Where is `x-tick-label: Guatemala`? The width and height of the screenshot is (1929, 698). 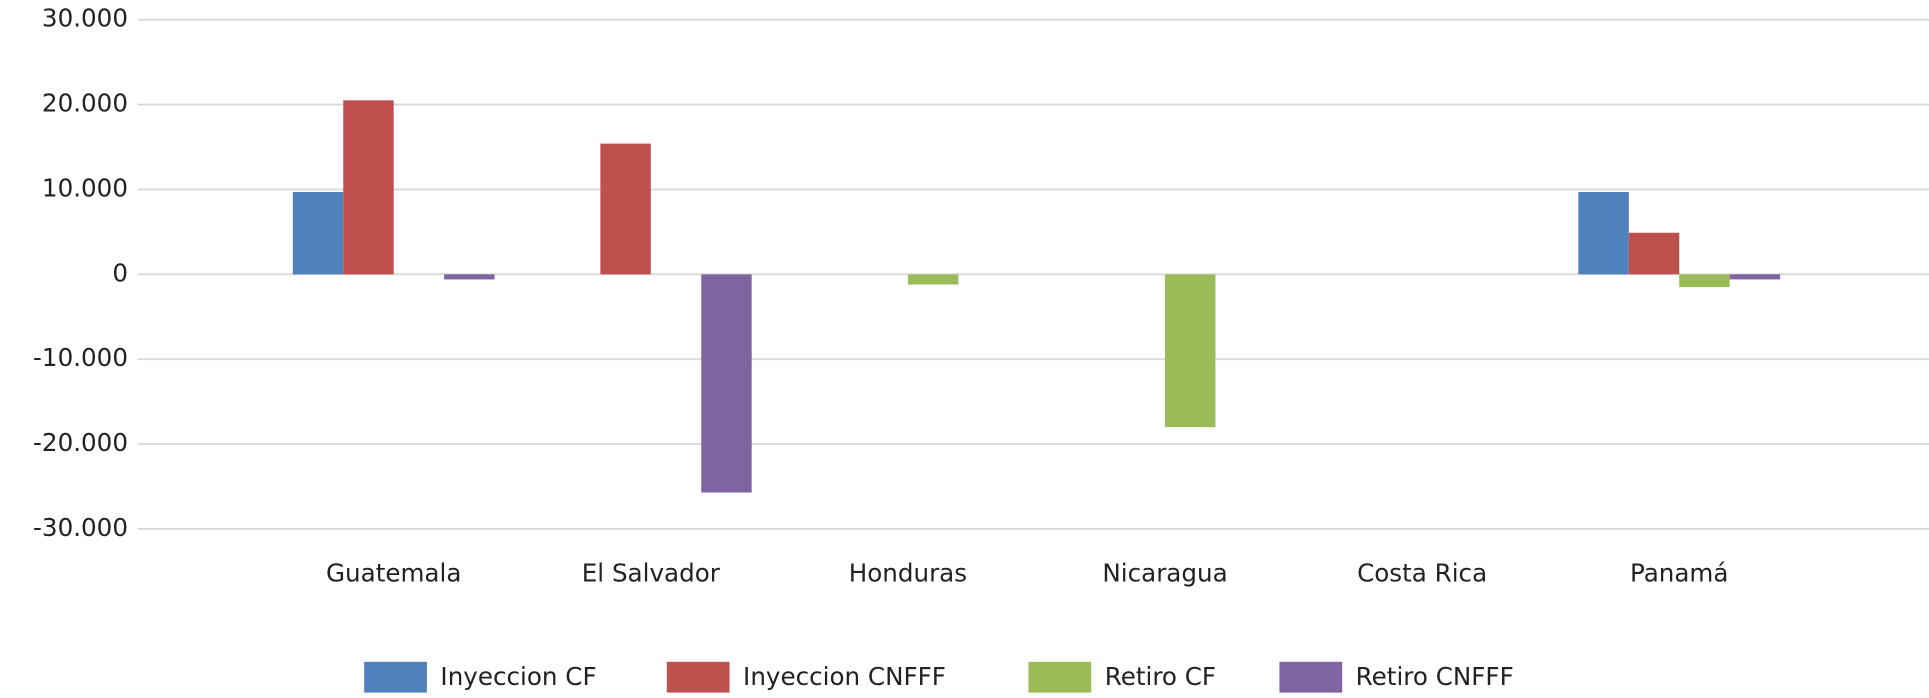
x-tick-label: Guatemala is located at coordinates (393, 572).